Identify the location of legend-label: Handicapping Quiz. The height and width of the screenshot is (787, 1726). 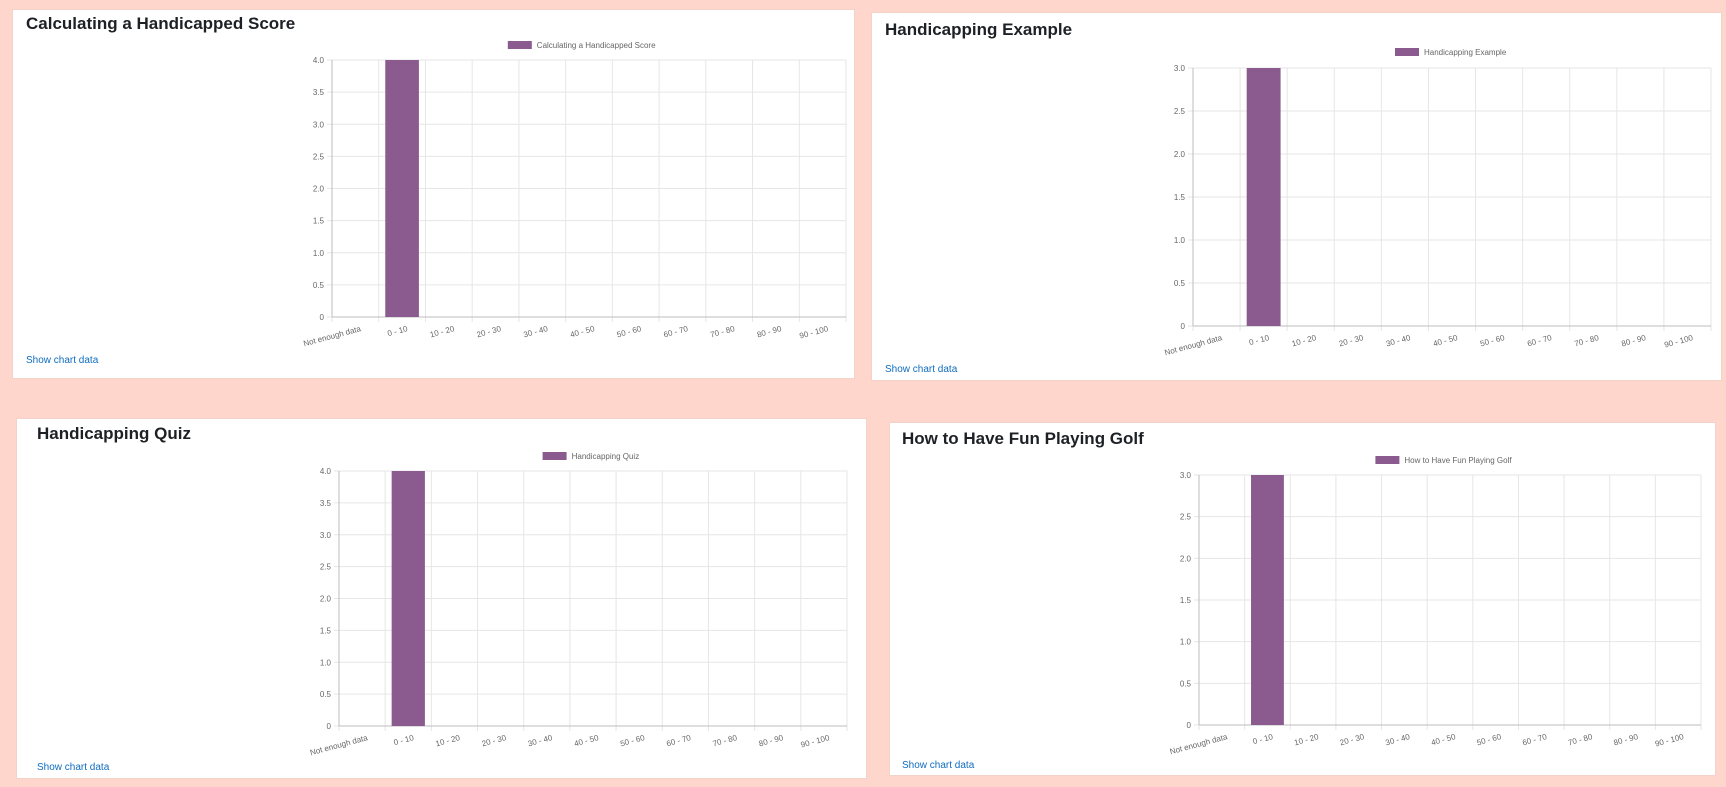
(606, 456).